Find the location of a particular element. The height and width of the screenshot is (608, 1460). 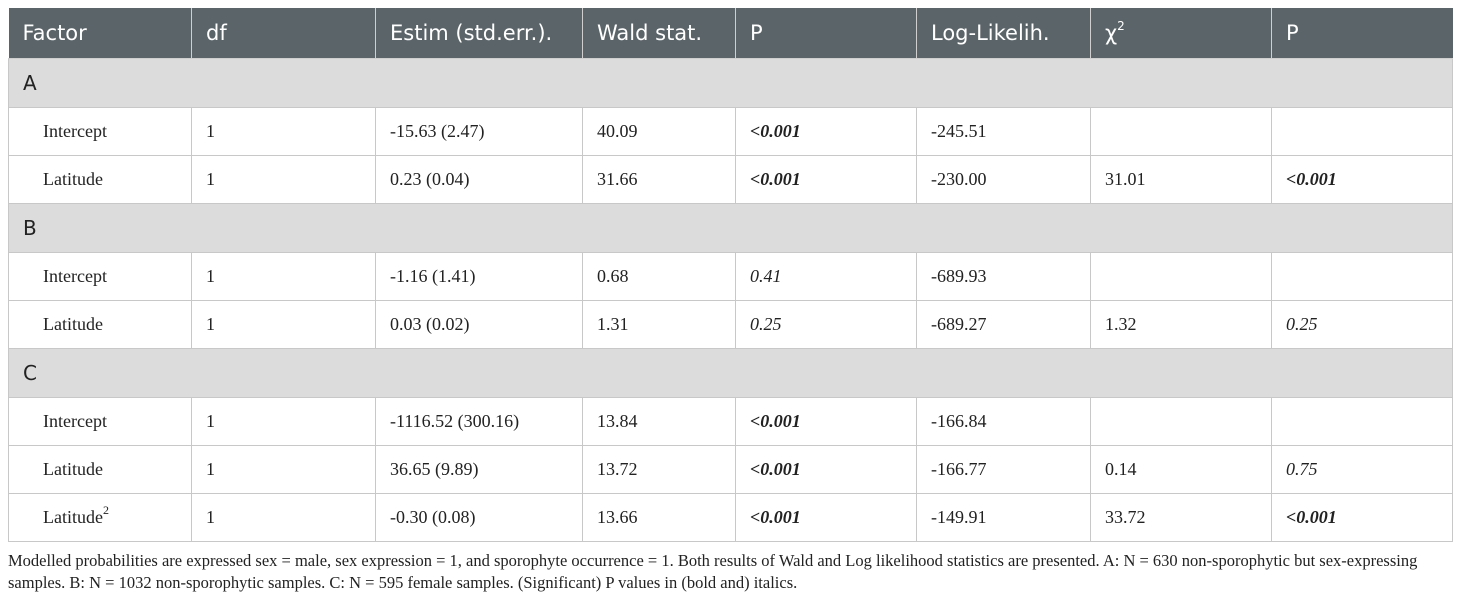

cell-factor: Latitude2 is located at coordinates (100, 517).